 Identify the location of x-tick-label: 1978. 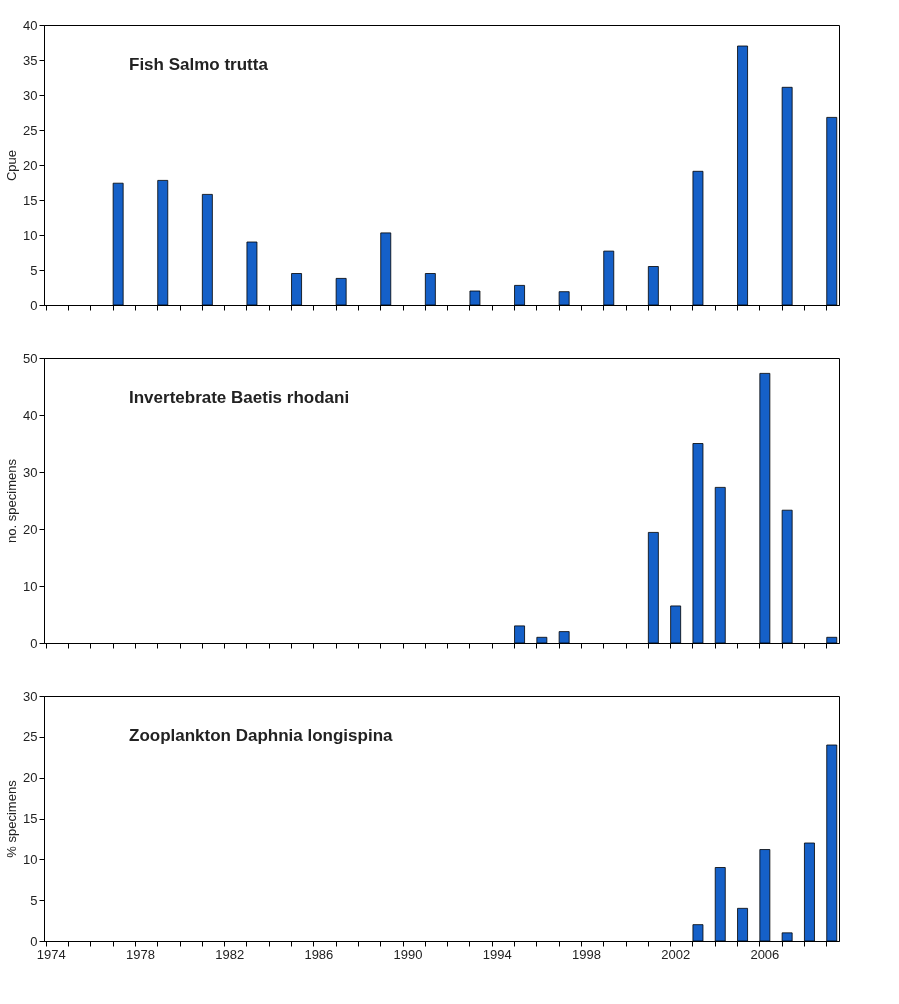
(140, 954).